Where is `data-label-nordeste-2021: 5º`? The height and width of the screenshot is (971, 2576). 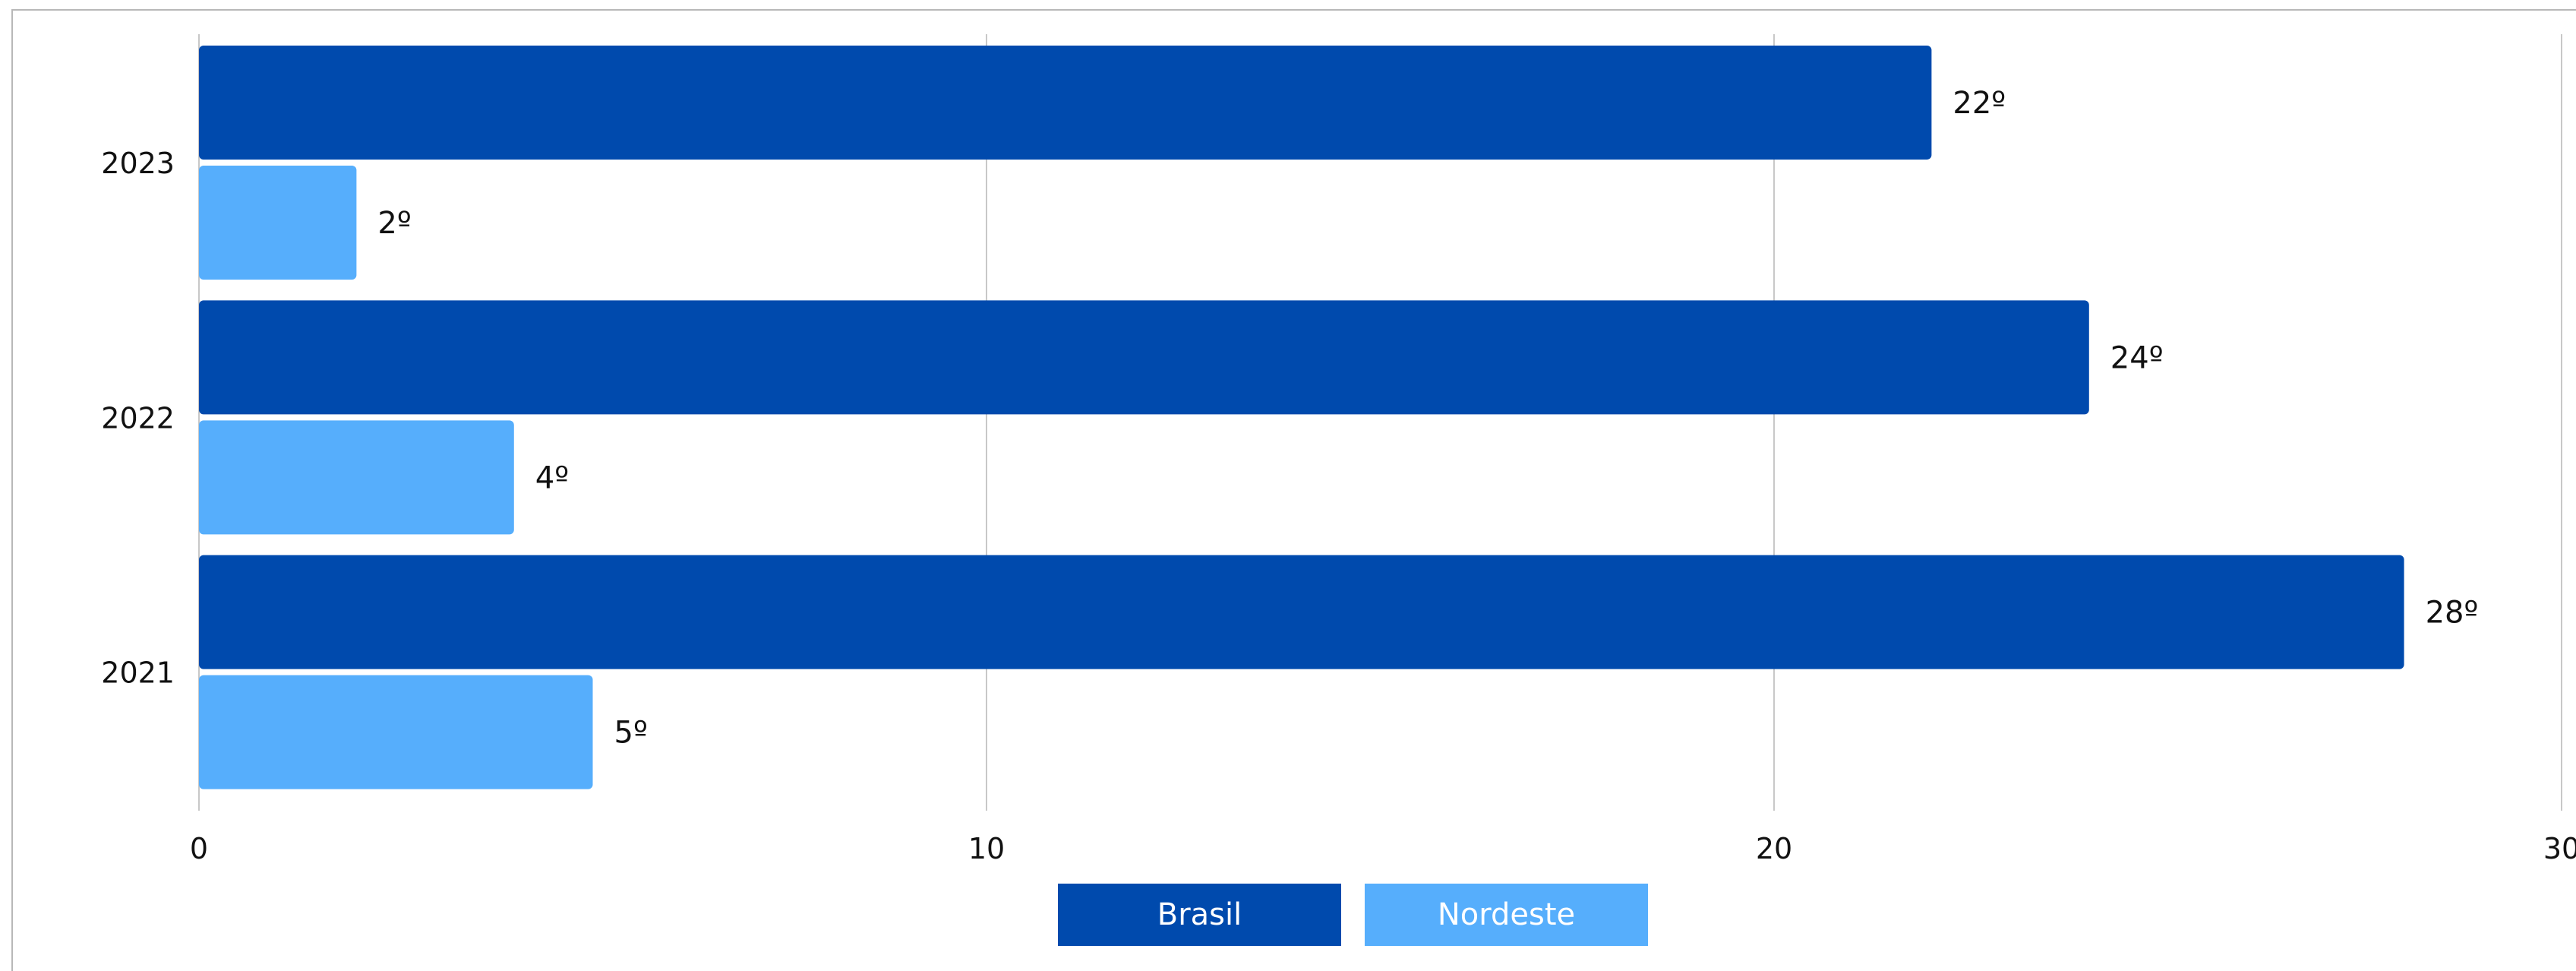
data-label-nordeste-2021: 5º is located at coordinates (631, 733).